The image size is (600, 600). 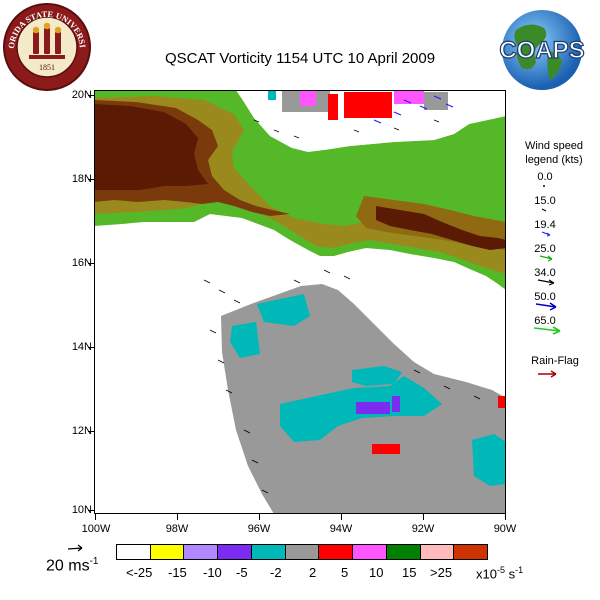 I want to click on rain-flag-label: Rain-Flag, so click(x=555, y=361).